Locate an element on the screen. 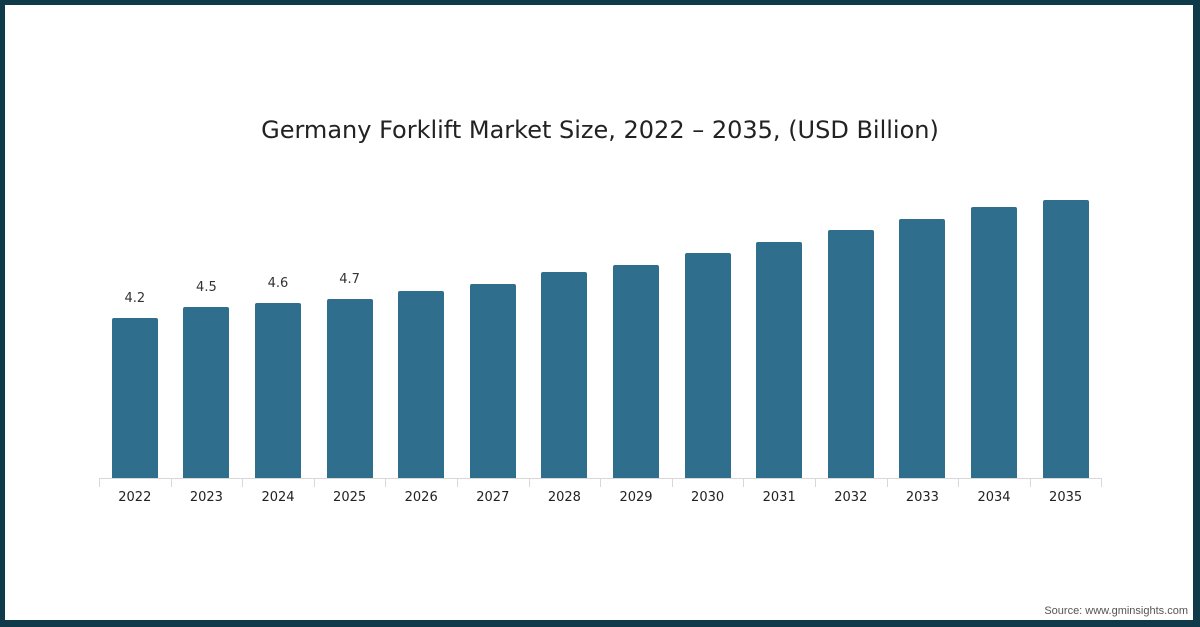 The height and width of the screenshot is (627, 1200). x-tick-label-2033: 2033 is located at coordinates (922, 497).